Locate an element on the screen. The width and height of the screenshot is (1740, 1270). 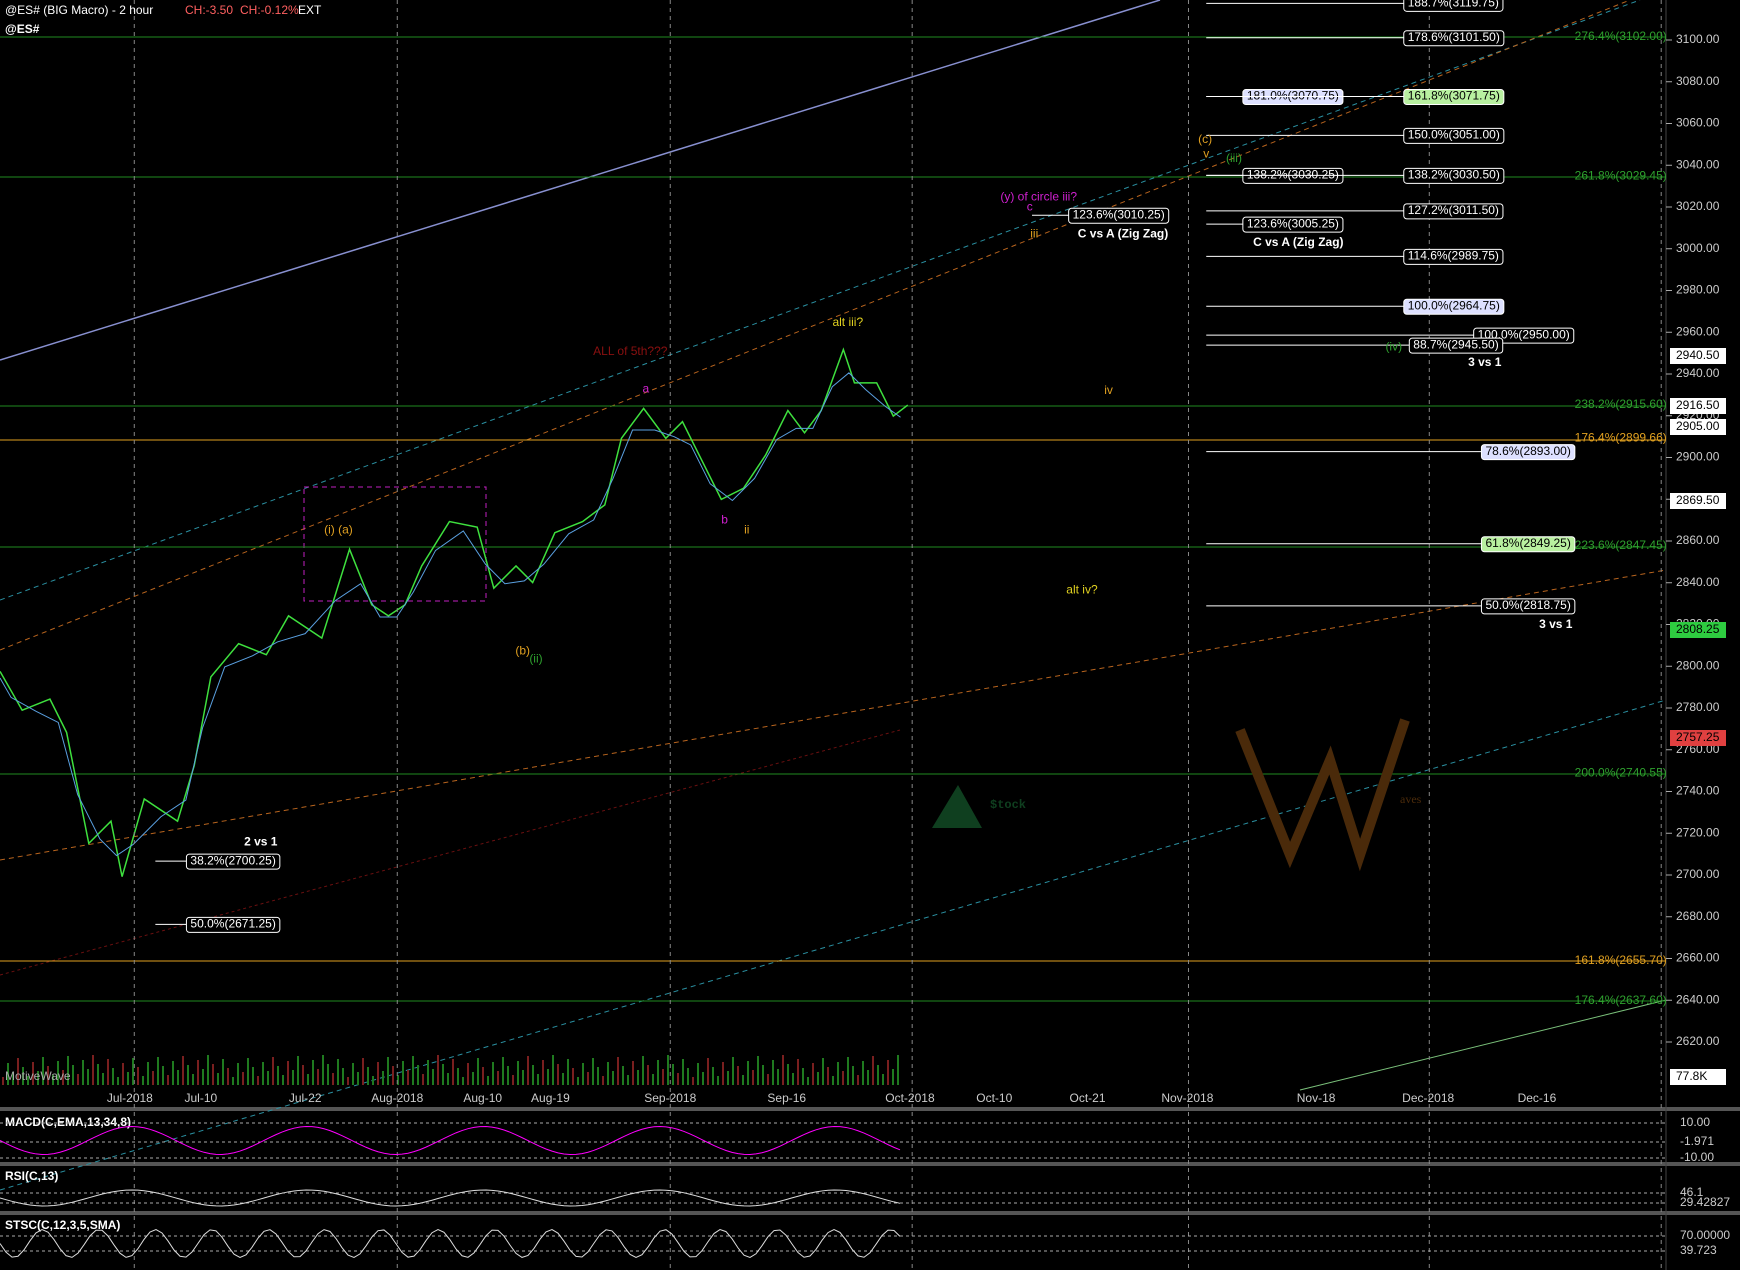
fib-label: 150.0%(3051.00) is located at coordinates (1454, 135).